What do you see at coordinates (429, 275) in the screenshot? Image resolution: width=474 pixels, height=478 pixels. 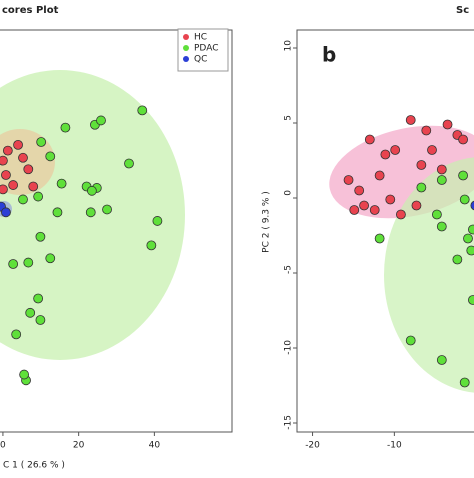 I see `pdac-region` at bounding box center [429, 275].